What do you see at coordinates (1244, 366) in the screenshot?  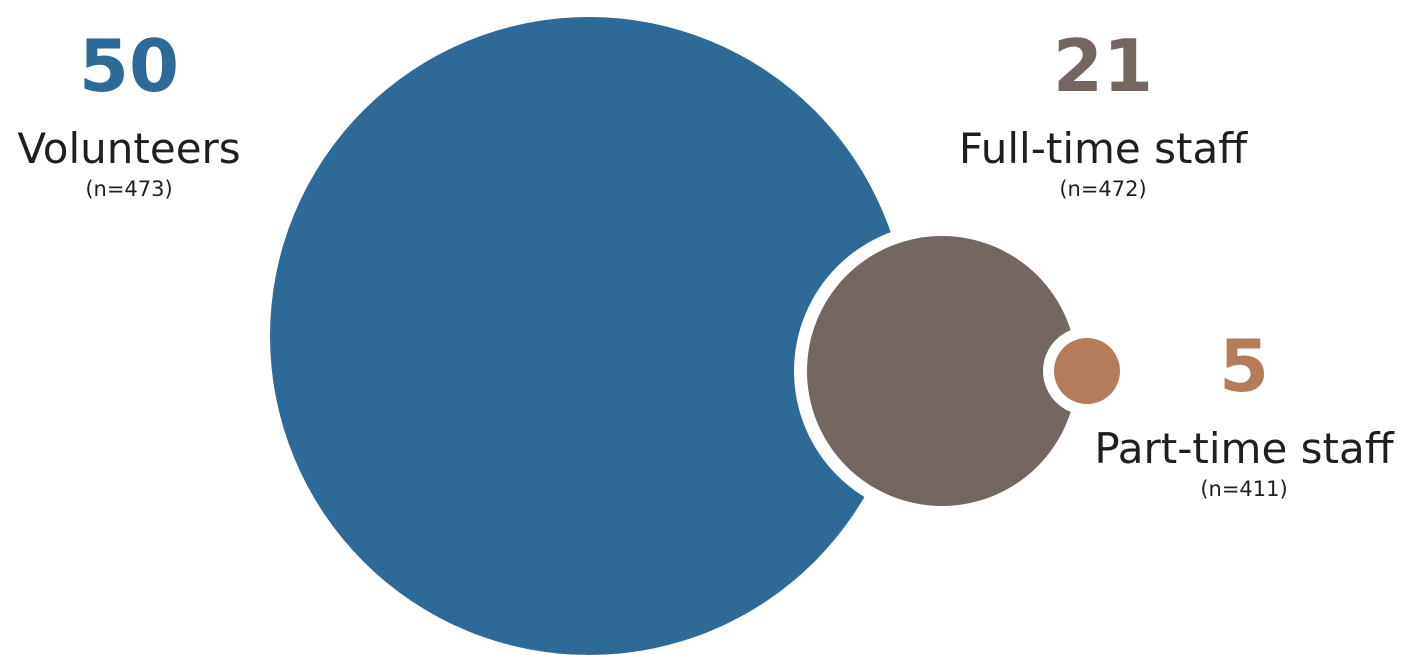 I see `value-label-part-time-staff: 5` at bounding box center [1244, 366].